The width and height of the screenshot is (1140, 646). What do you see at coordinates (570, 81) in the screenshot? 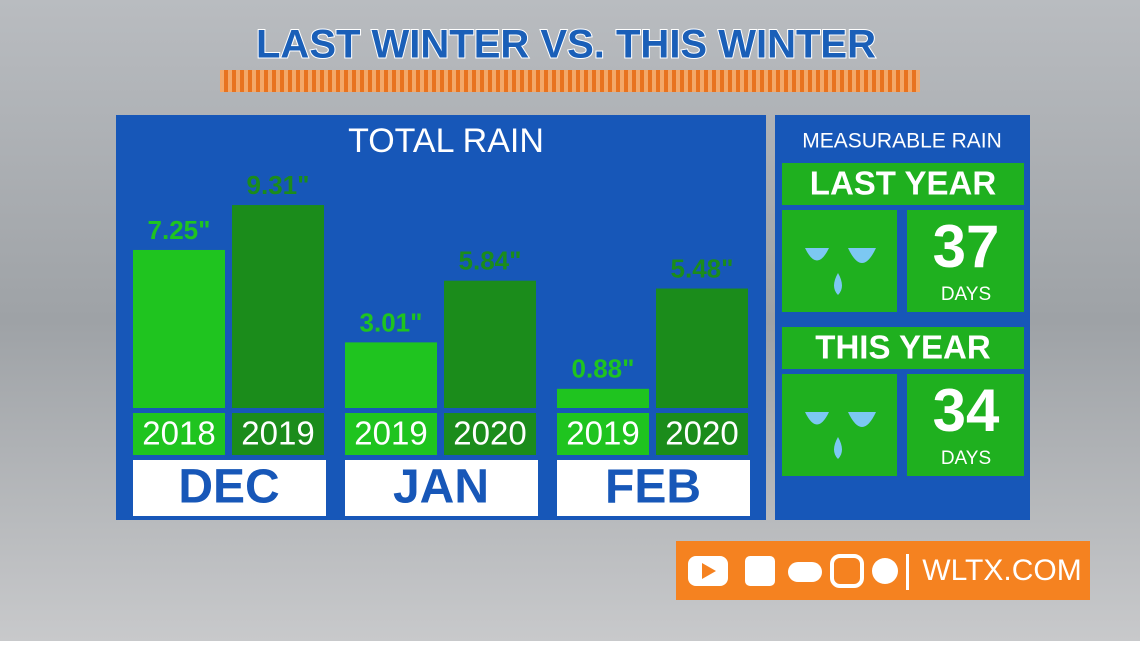
I see `title-stripes` at bounding box center [570, 81].